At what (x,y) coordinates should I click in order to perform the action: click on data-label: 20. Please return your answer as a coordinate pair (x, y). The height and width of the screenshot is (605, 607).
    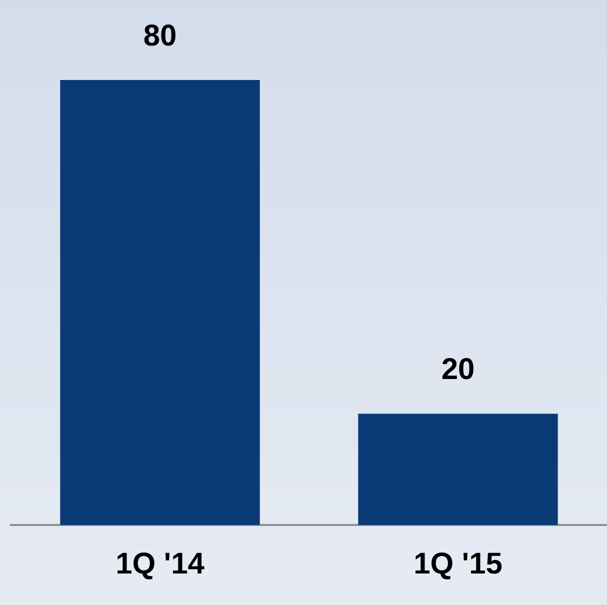
    Looking at the image, I should click on (458, 369).